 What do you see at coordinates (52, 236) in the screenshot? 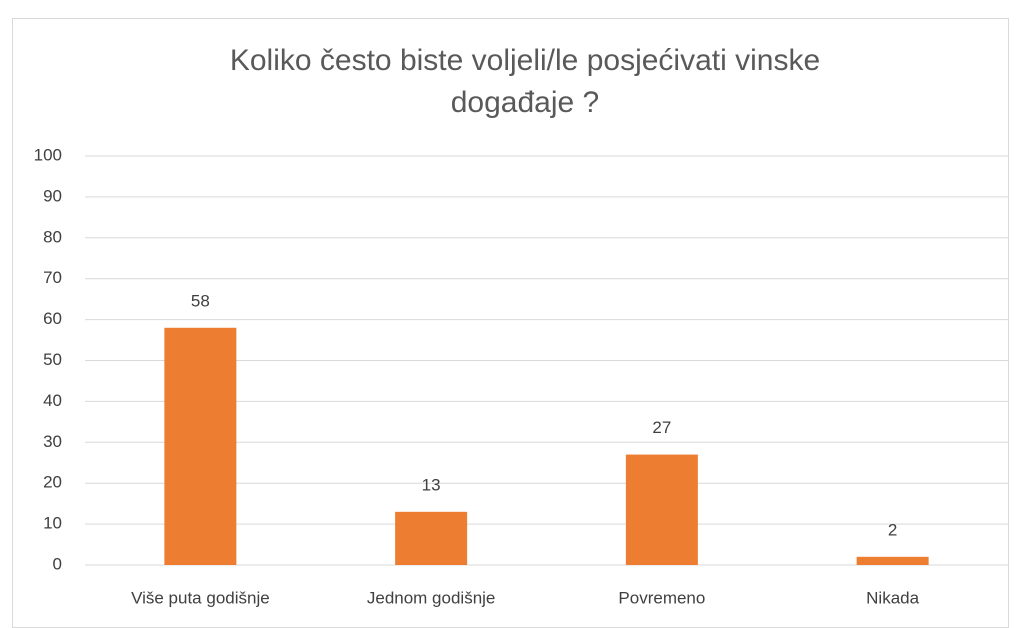
I see `y-tick-label: 80` at bounding box center [52, 236].